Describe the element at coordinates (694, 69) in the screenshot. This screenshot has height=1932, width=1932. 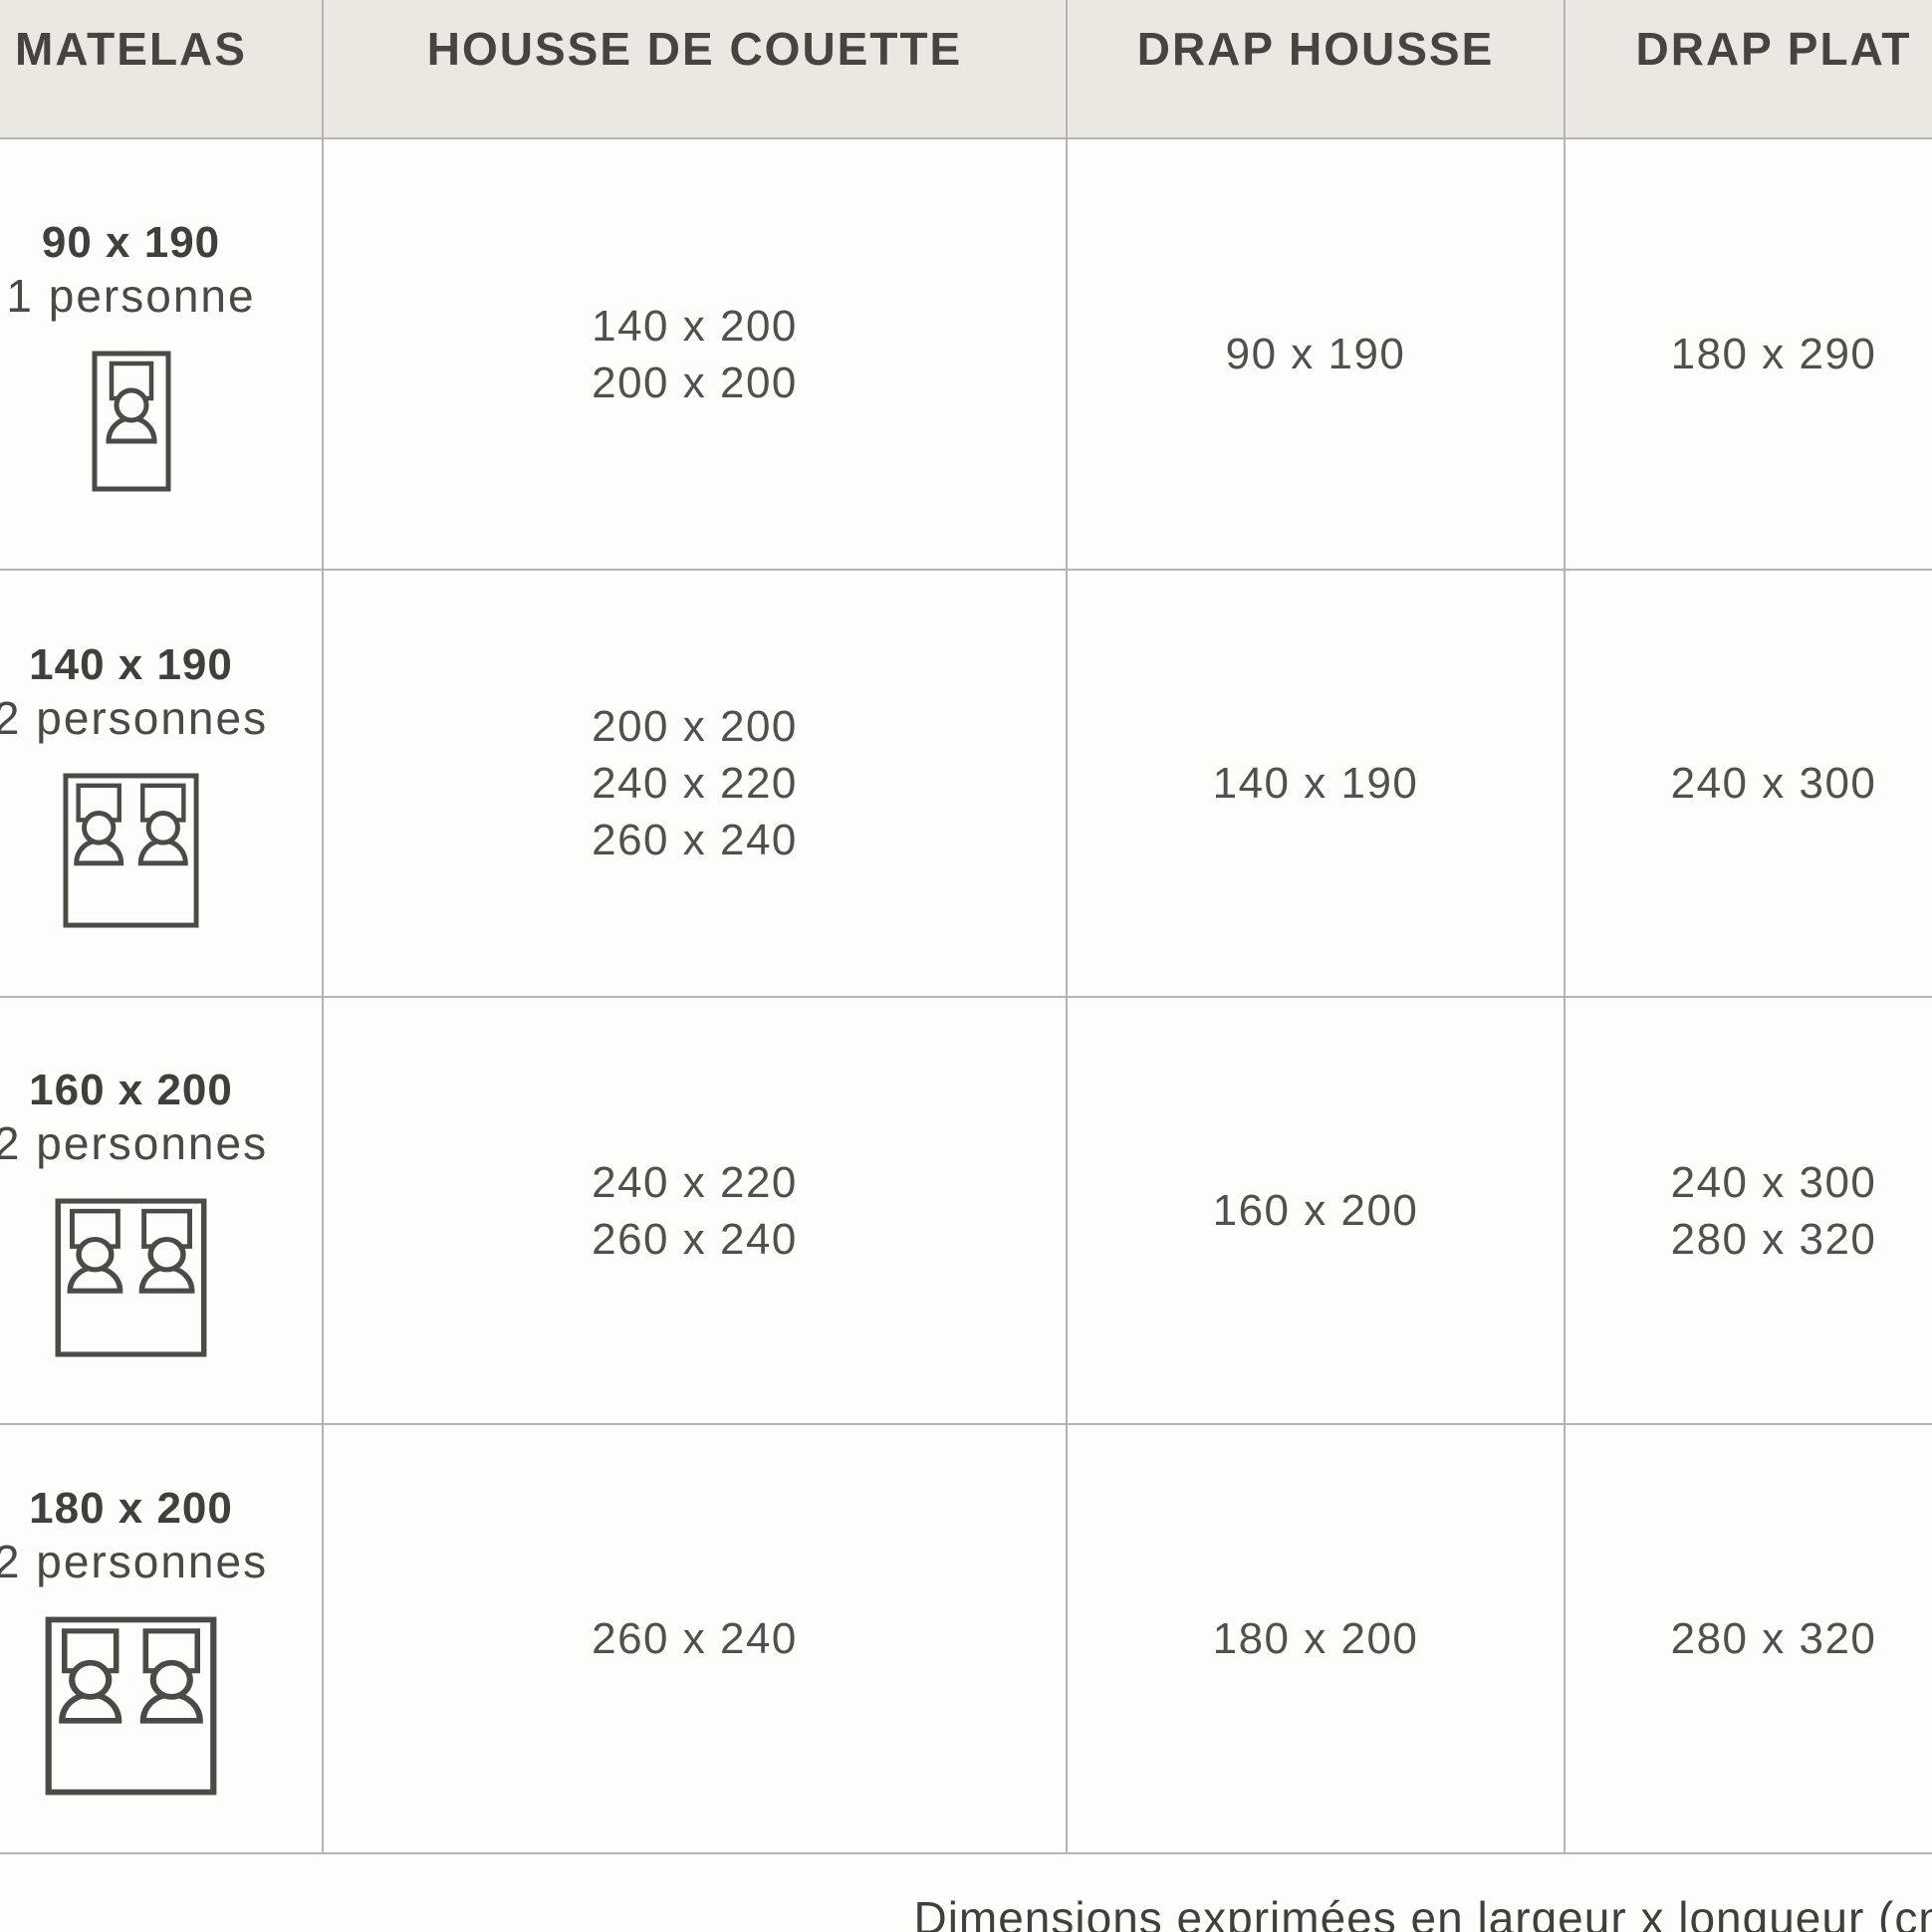
I see `column-header-housse-de-couette: HOUSSE DE COUETTE` at that location.